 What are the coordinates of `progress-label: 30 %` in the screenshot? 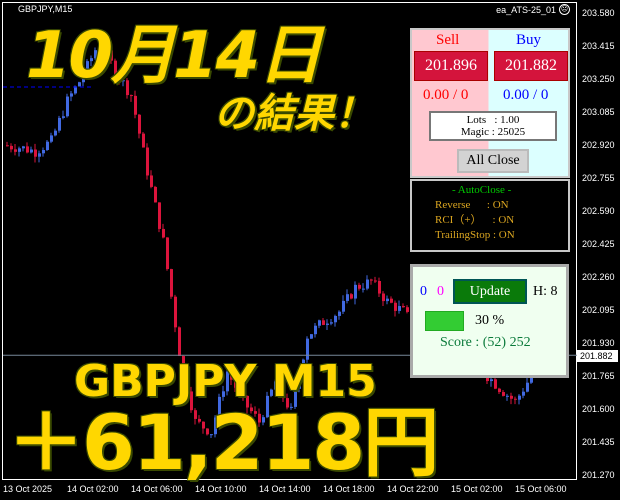 It's located at (490, 320).